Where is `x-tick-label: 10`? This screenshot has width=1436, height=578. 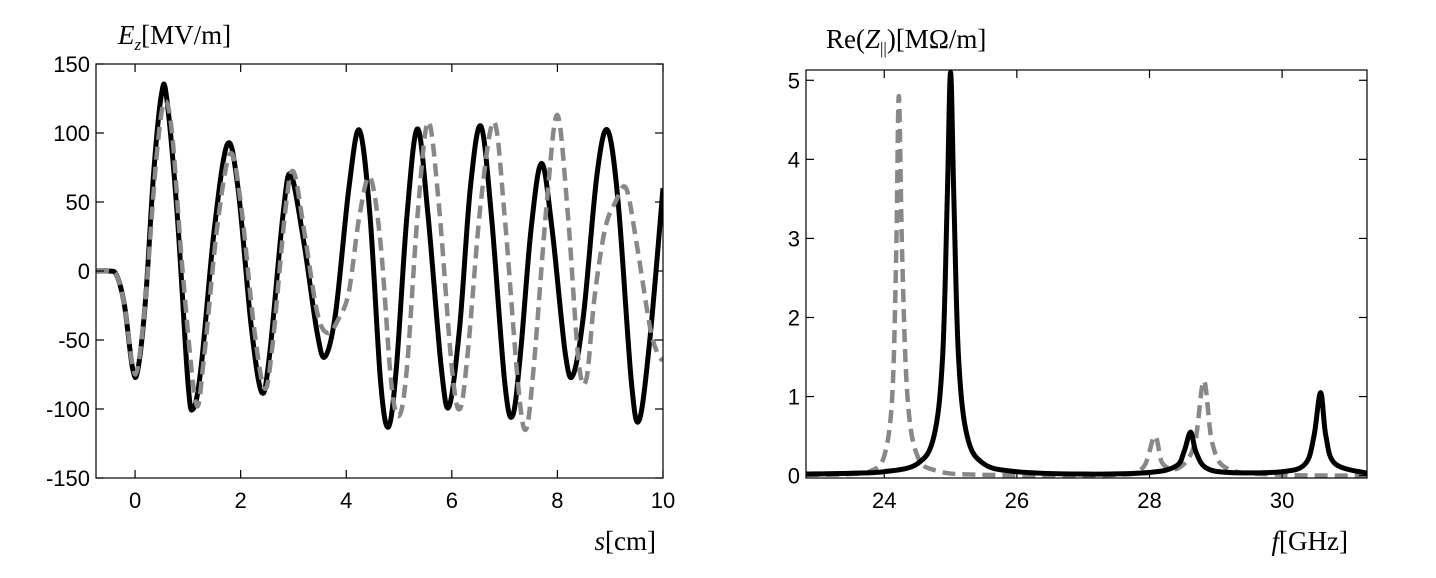 x-tick-label: 10 is located at coordinates (663, 500).